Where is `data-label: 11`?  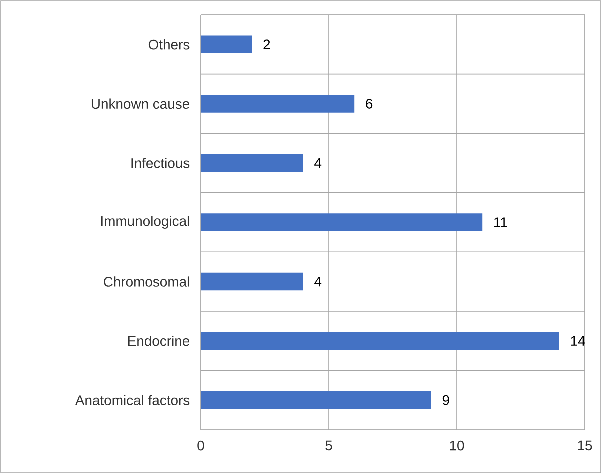 data-label: 11 is located at coordinates (501, 223).